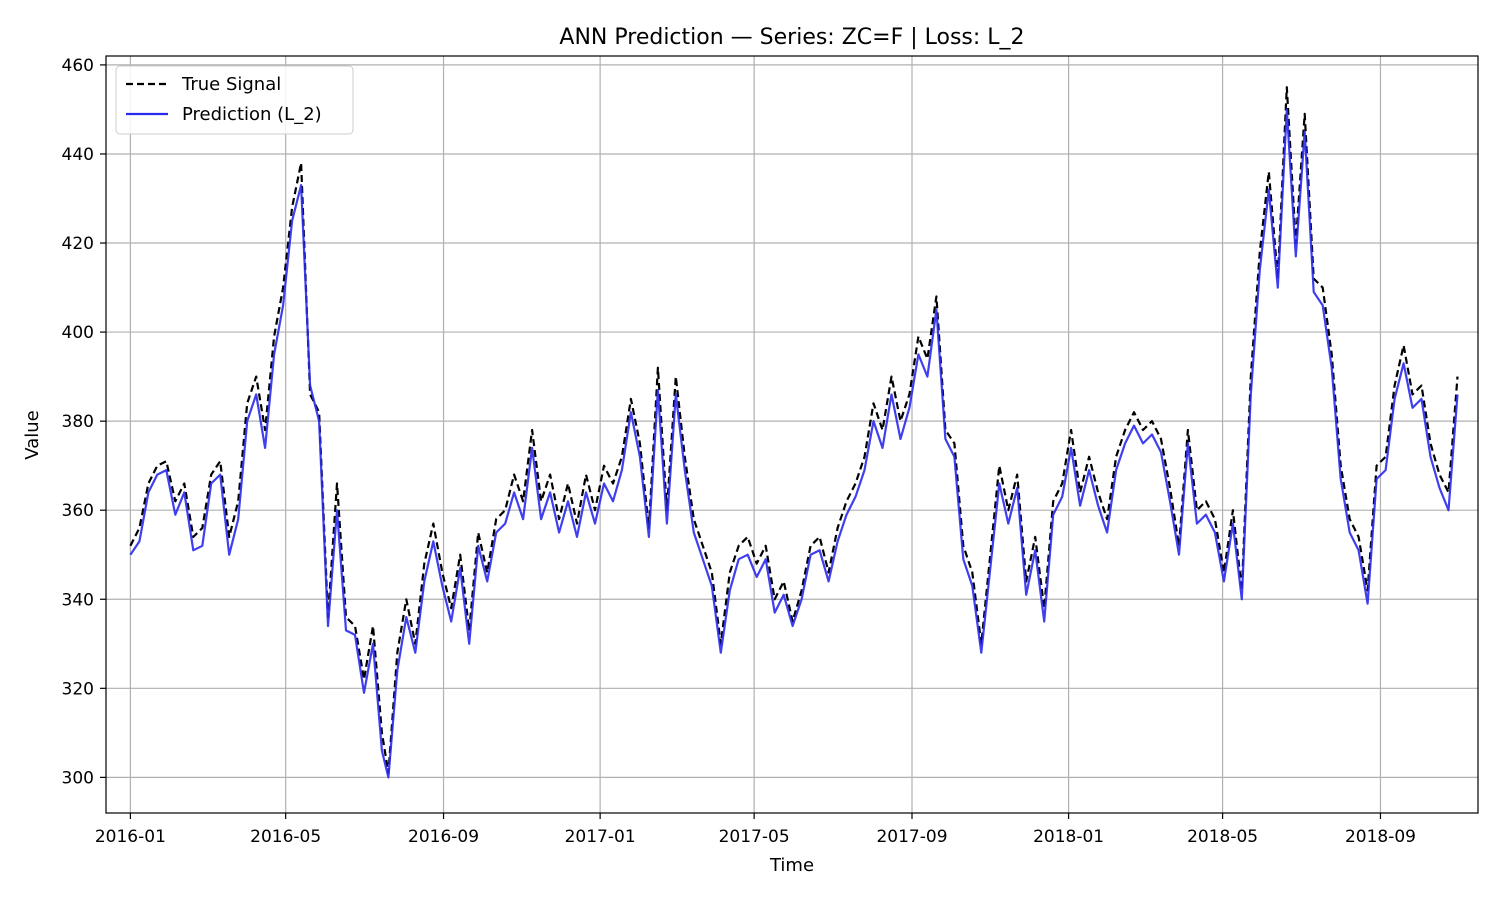 The height and width of the screenshot is (900, 1500). I want to click on legend: True Signal Prediction (L_2), so click(234, 100).